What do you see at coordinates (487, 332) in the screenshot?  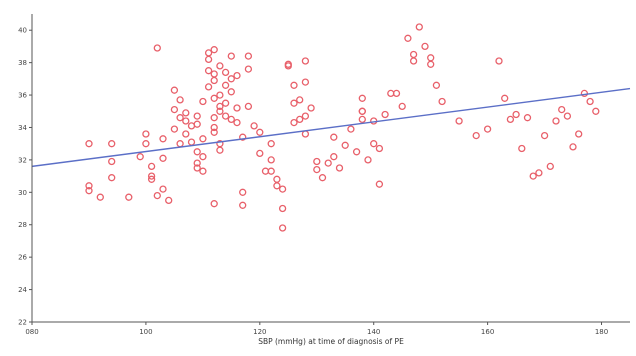 I see `x-tick-label: 160` at bounding box center [487, 332].